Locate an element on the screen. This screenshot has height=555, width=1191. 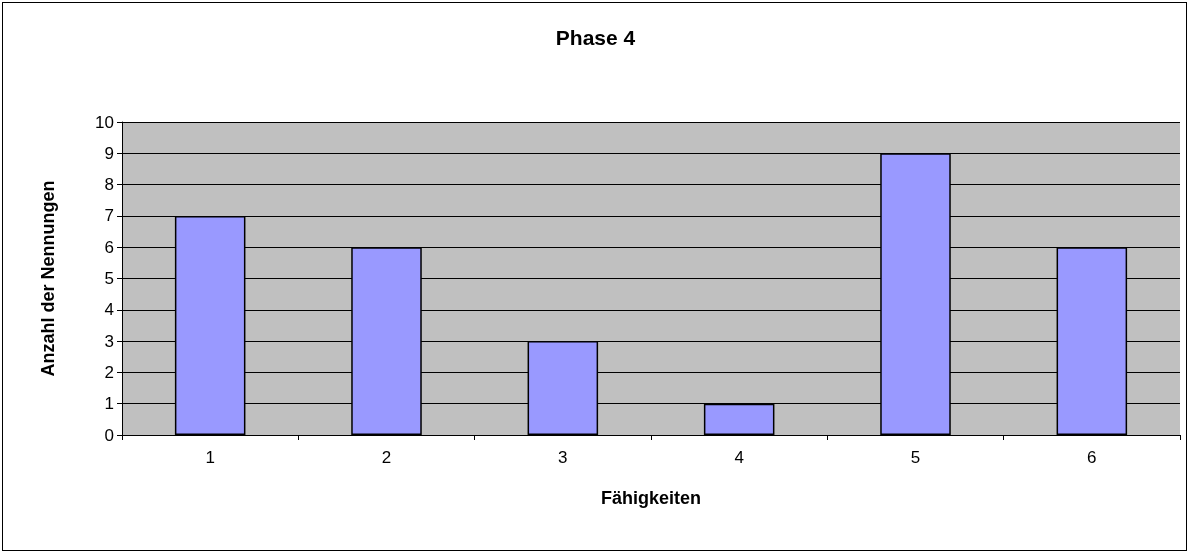
y-tick-label: 3 is located at coordinates (109, 341).